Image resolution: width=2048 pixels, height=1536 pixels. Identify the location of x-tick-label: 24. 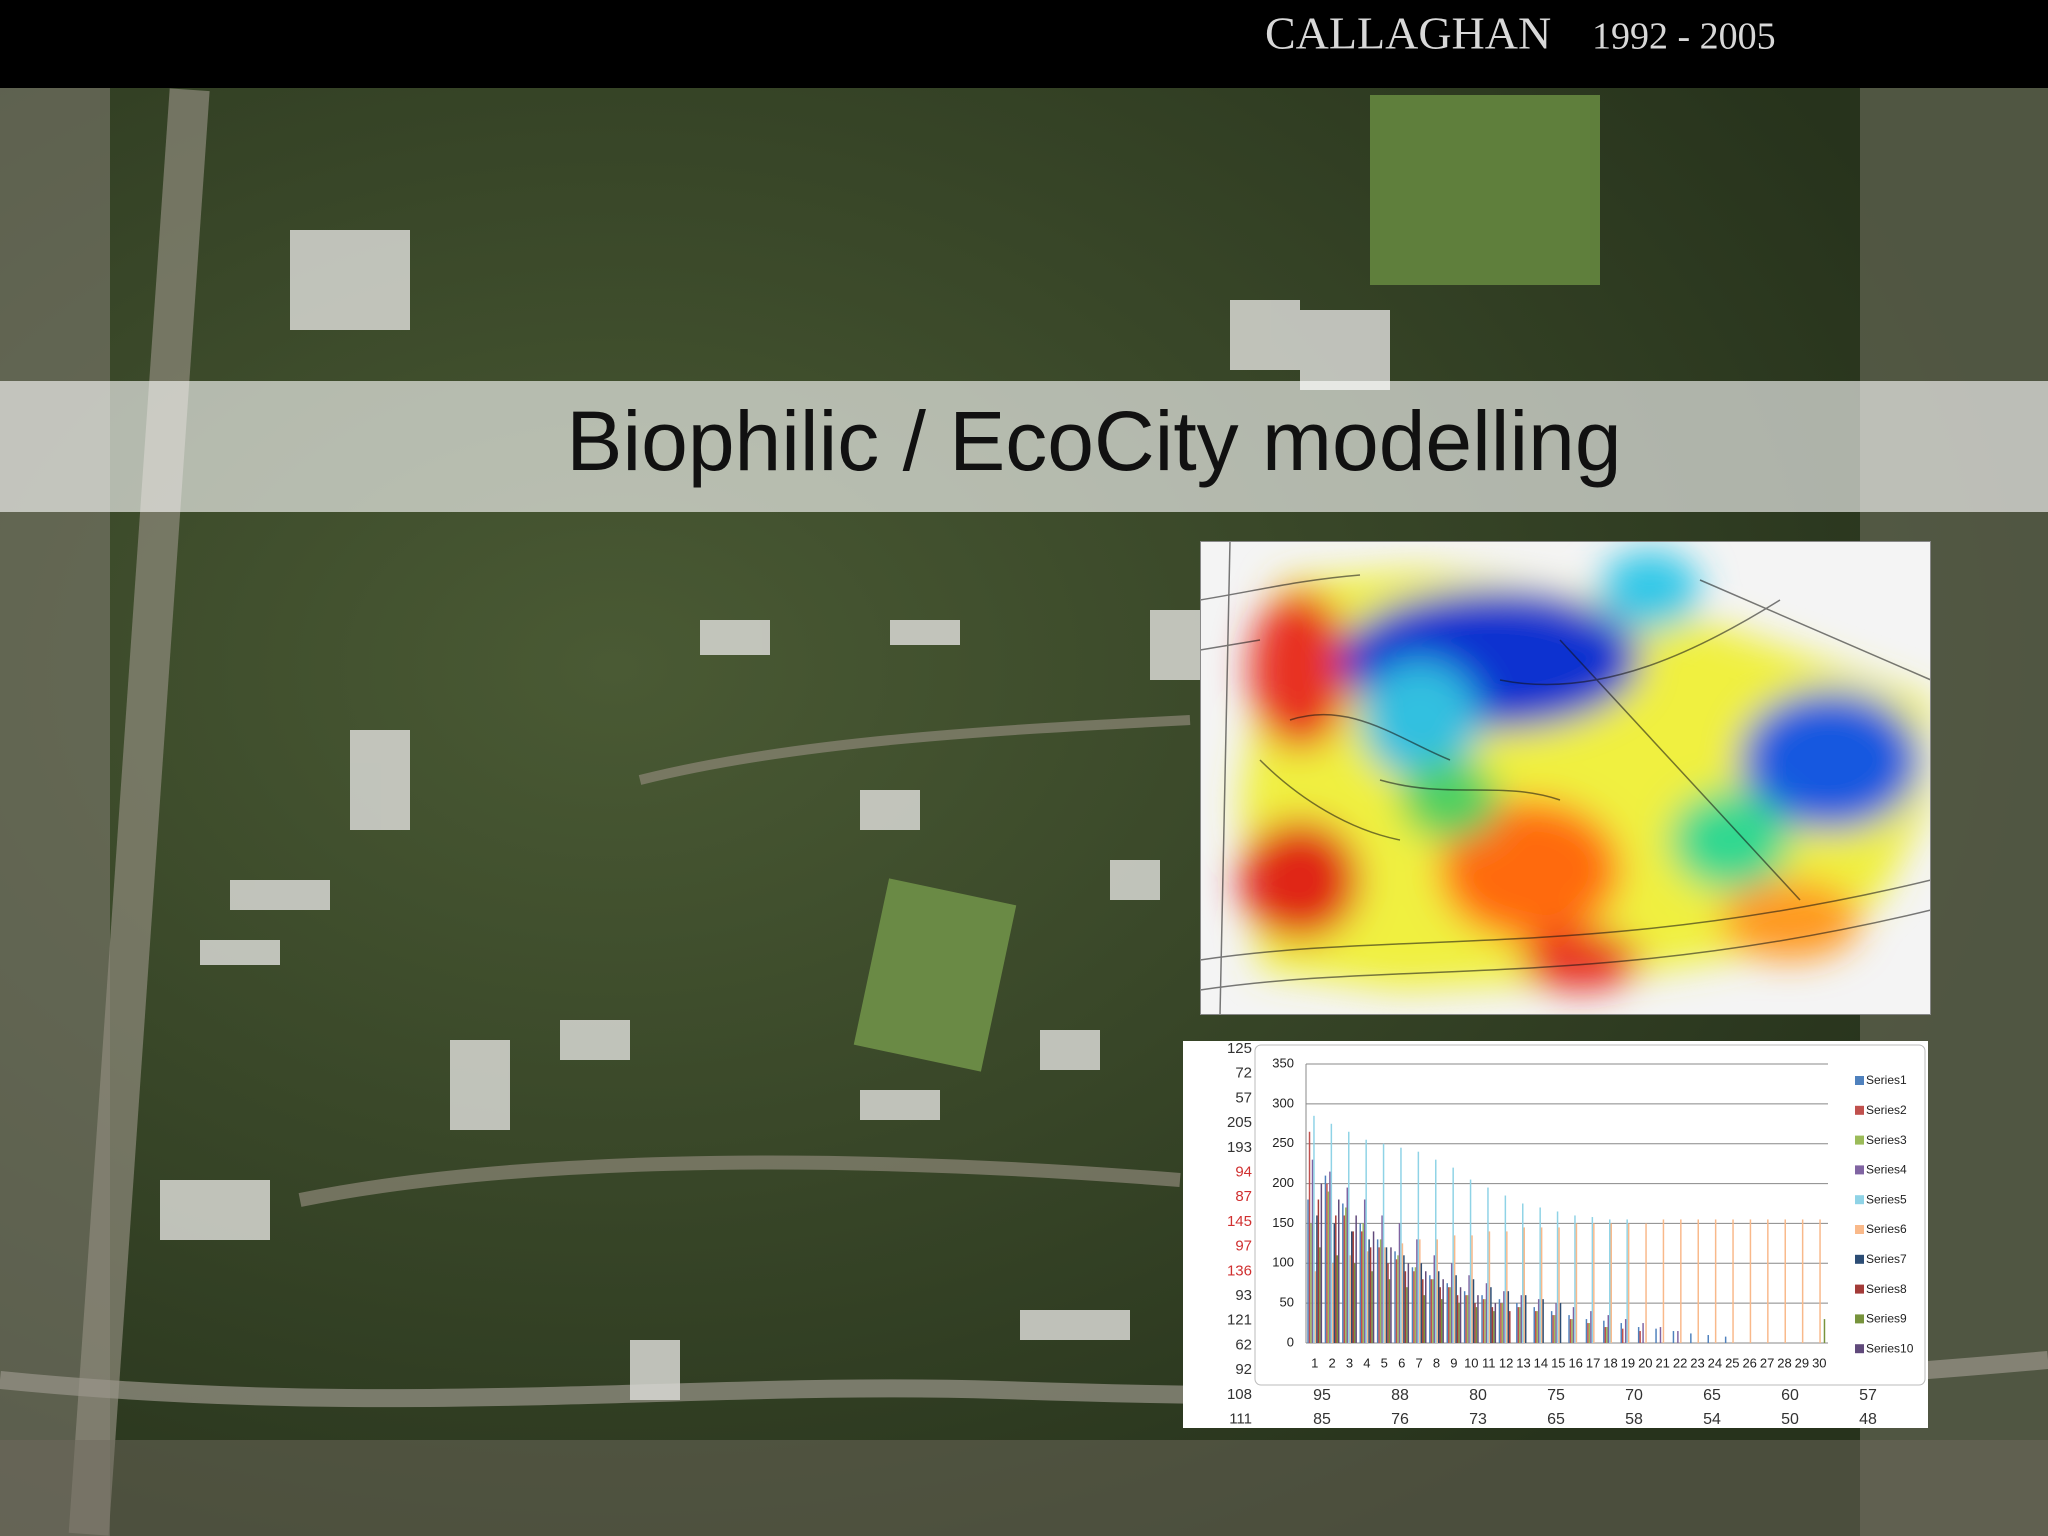
(1715, 1362).